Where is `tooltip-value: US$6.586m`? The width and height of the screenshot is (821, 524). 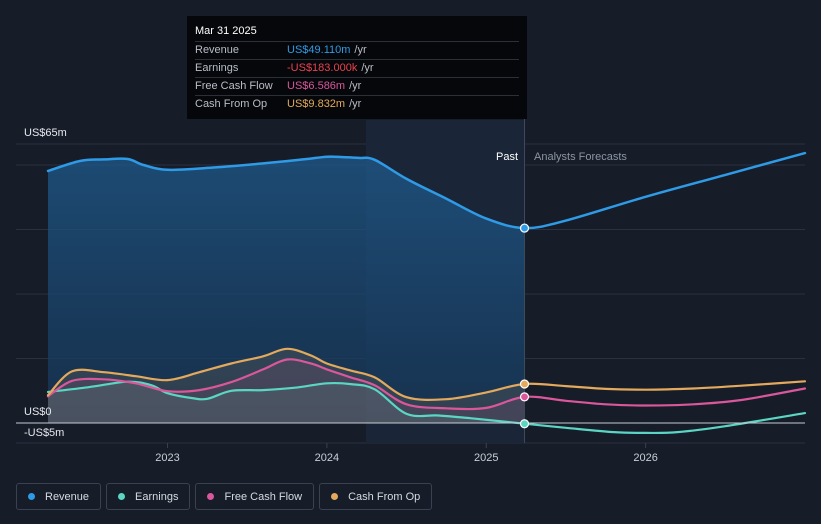 tooltip-value: US$6.586m is located at coordinates (316, 86).